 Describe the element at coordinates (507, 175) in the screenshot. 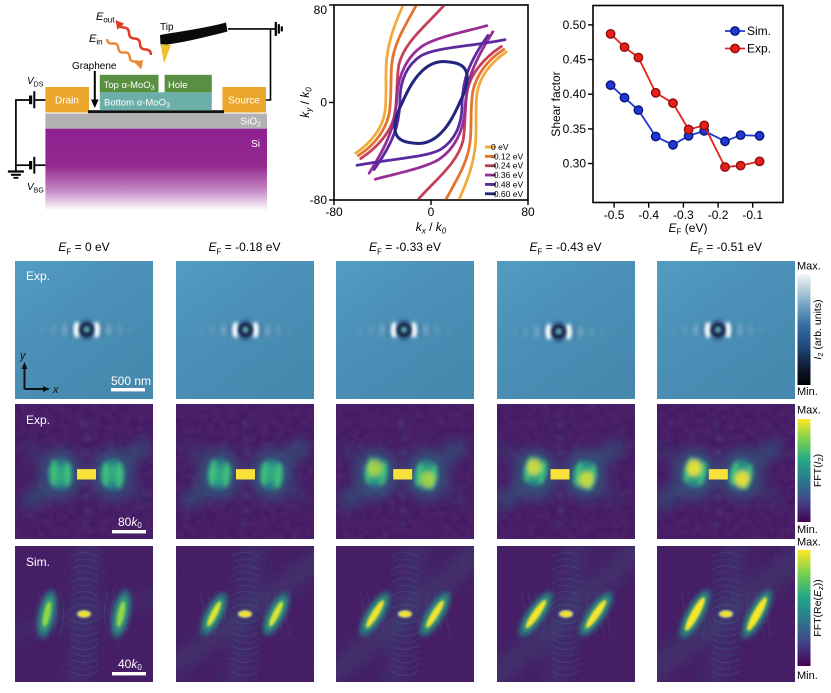

I see `svg-text: -0.36 eV` at that location.